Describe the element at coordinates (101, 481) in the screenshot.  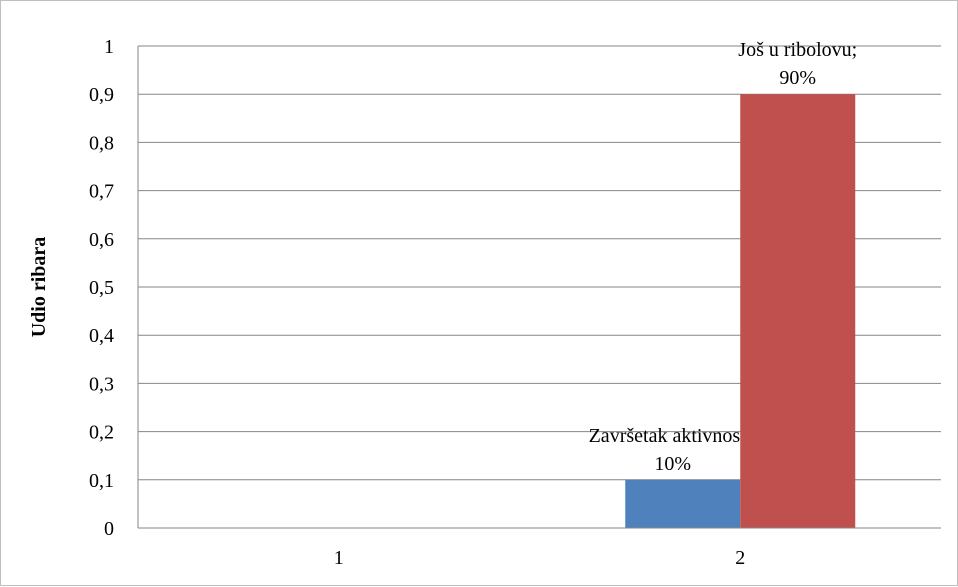
I see `y-tick-label: 0,1` at that location.